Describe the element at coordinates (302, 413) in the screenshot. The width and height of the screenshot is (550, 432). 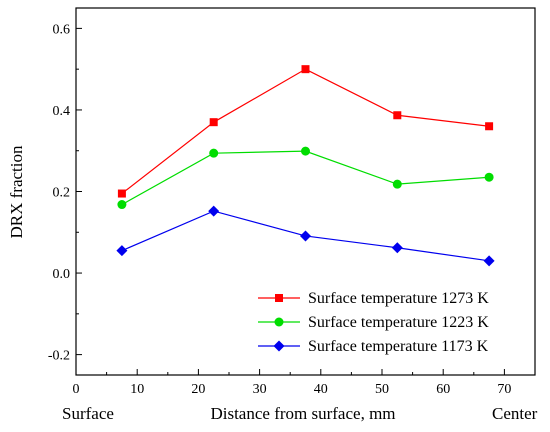
I see `x-axis-label: Distance from surface, mm` at that location.